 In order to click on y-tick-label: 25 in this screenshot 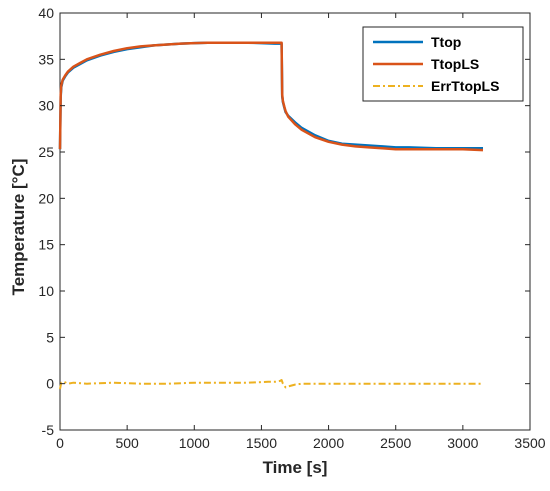, I will do `click(46, 152)`.